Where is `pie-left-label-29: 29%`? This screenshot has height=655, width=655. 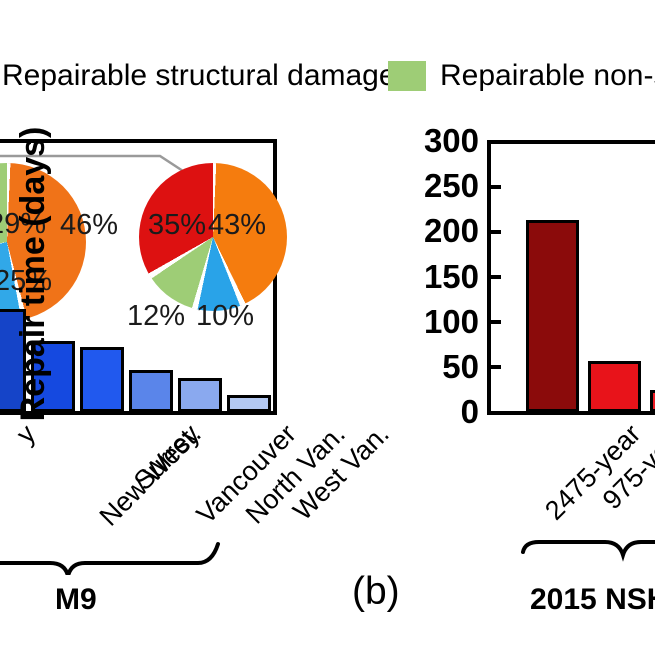 pie-left-label-29: 29% is located at coordinates (23, 224).